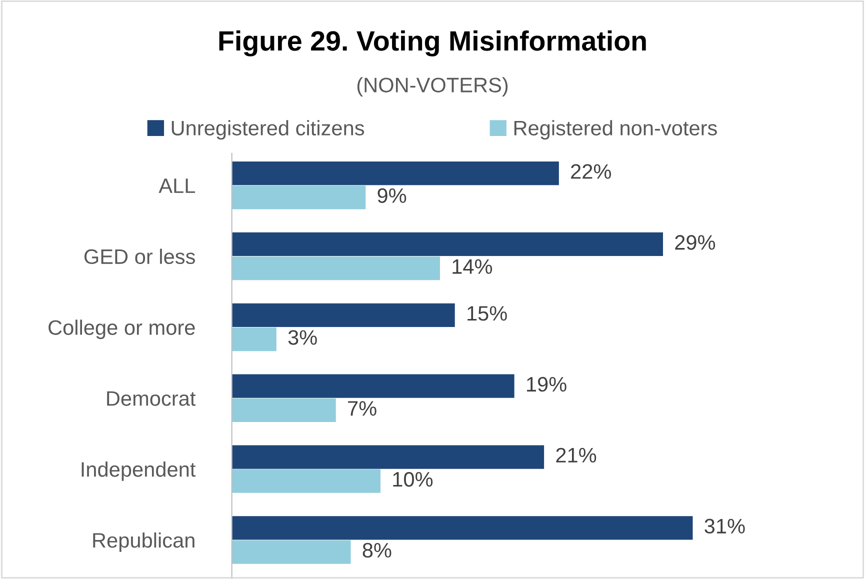  What do you see at coordinates (413, 479) in the screenshot?
I see `data-label: 10%` at bounding box center [413, 479].